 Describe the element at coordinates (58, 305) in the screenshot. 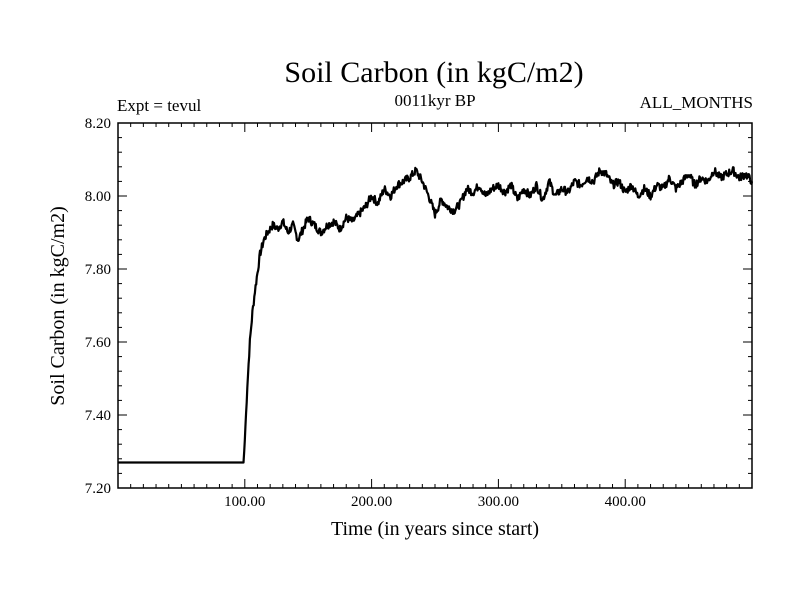

I see `y-axis-label: Soil Carbon (in kgC/m2)` at that location.